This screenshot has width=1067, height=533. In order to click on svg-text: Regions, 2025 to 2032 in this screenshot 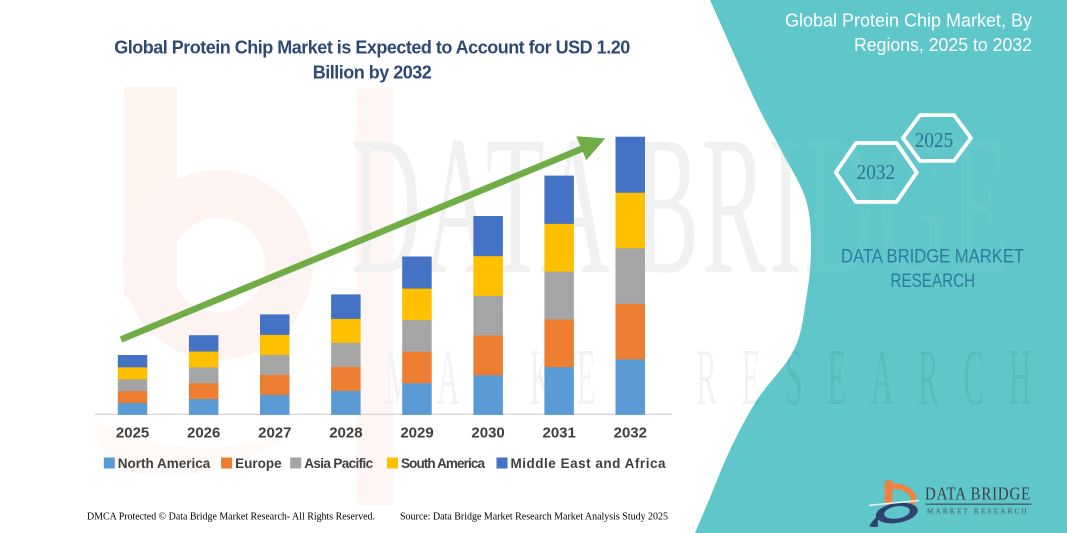, I will do `click(943, 45)`.